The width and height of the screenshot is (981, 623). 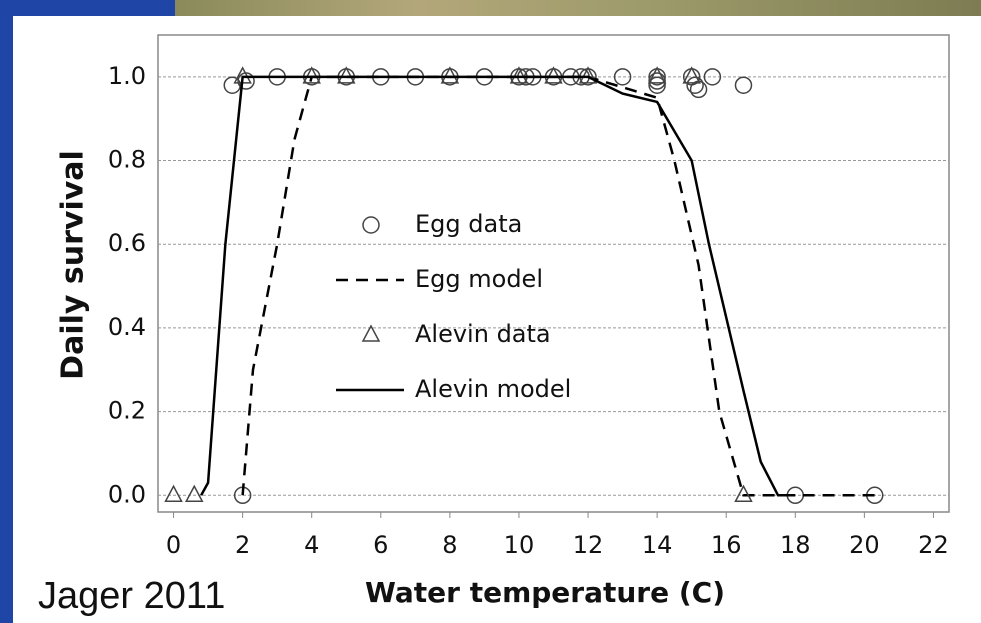 What do you see at coordinates (468, 224) in the screenshot?
I see `legend-label: Egg data` at bounding box center [468, 224].